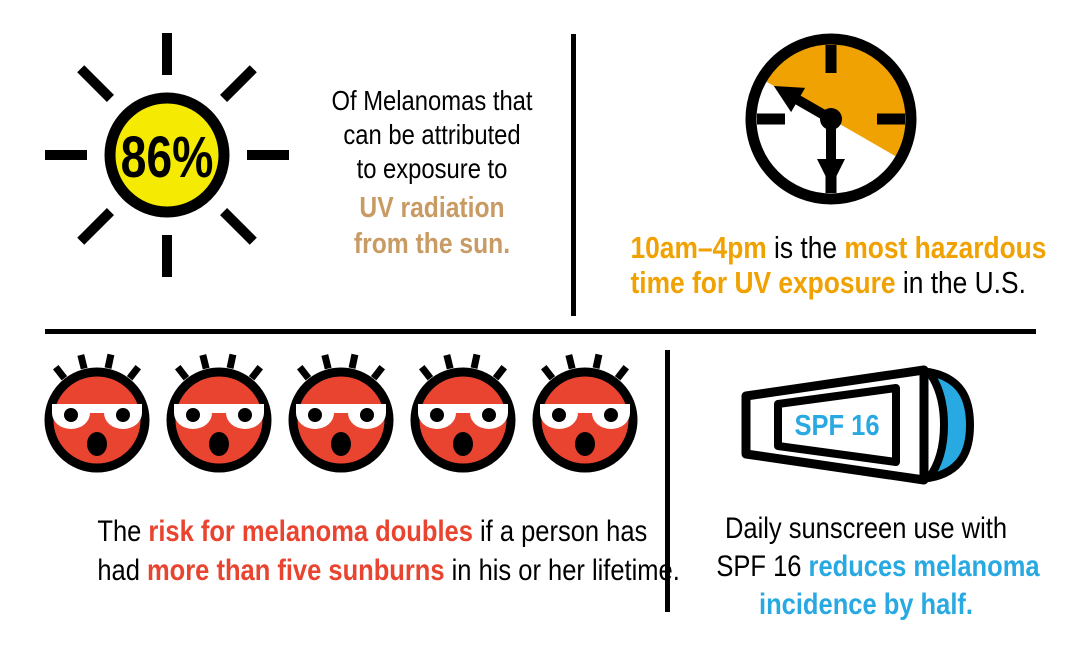 The height and width of the screenshot is (647, 1068). Describe the element at coordinates (562, 570) in the screenshot. I see `text-segment: in his or her lifetime.` at that location.